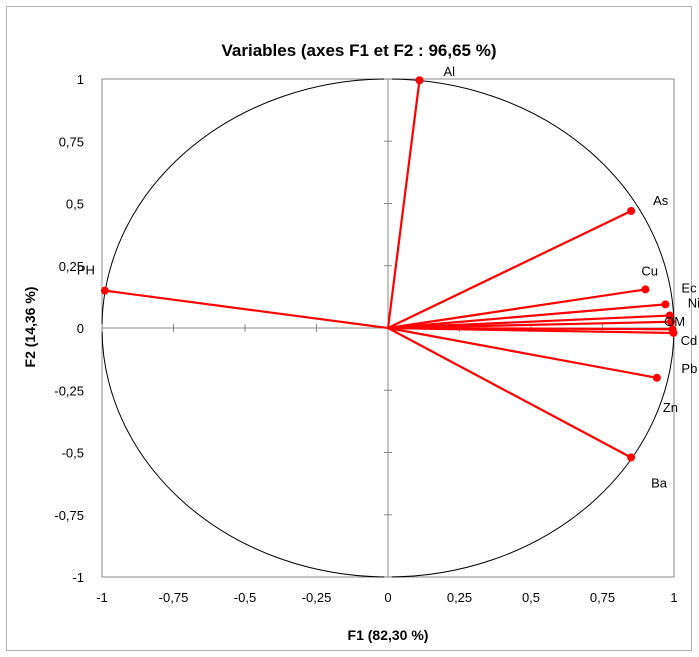 This screenshot has width=699, height=657. Describe the element at coordinates (509, 269) in the screenshot. I see `vector-as` at that location.